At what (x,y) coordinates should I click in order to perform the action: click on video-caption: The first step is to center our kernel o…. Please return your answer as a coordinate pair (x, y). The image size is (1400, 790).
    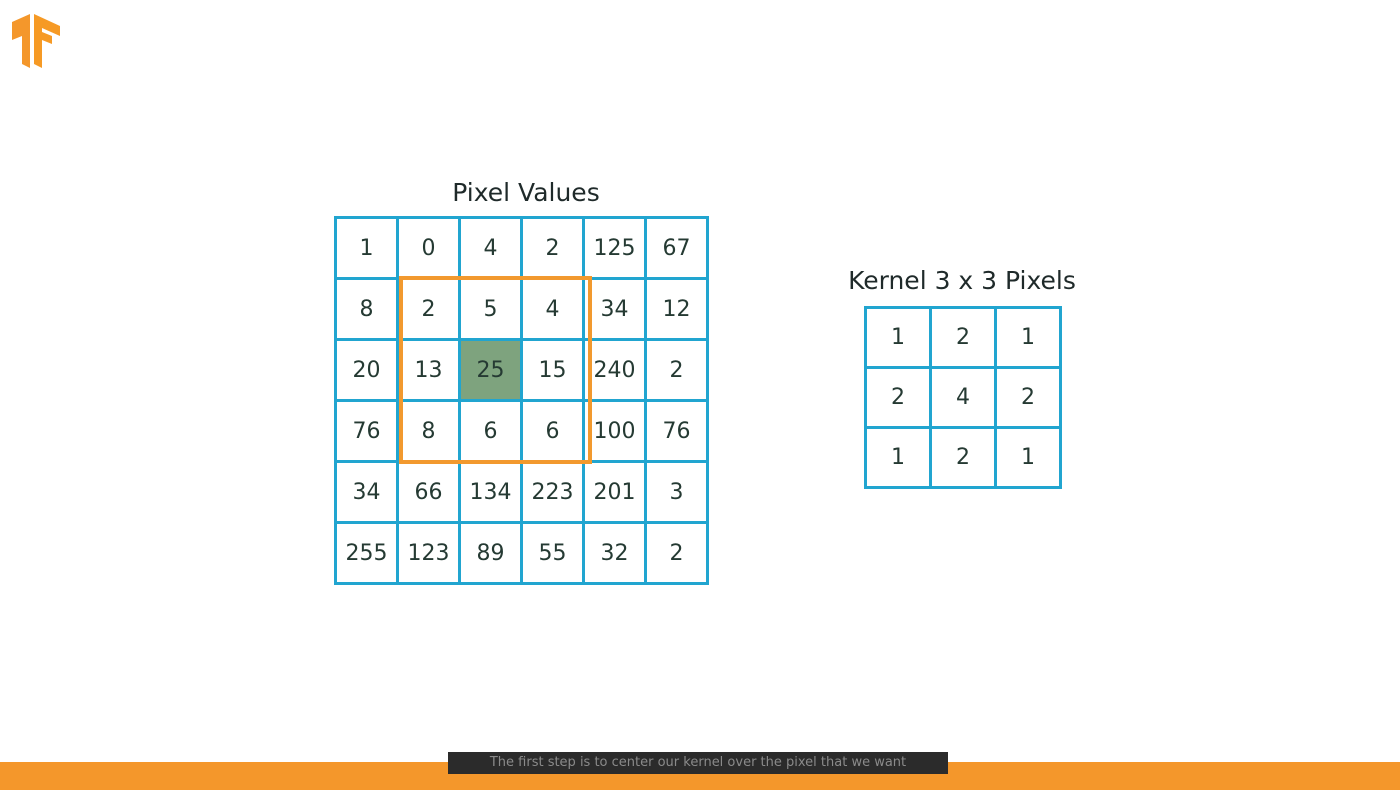
    Looking at the image, I should click on (698, 763).